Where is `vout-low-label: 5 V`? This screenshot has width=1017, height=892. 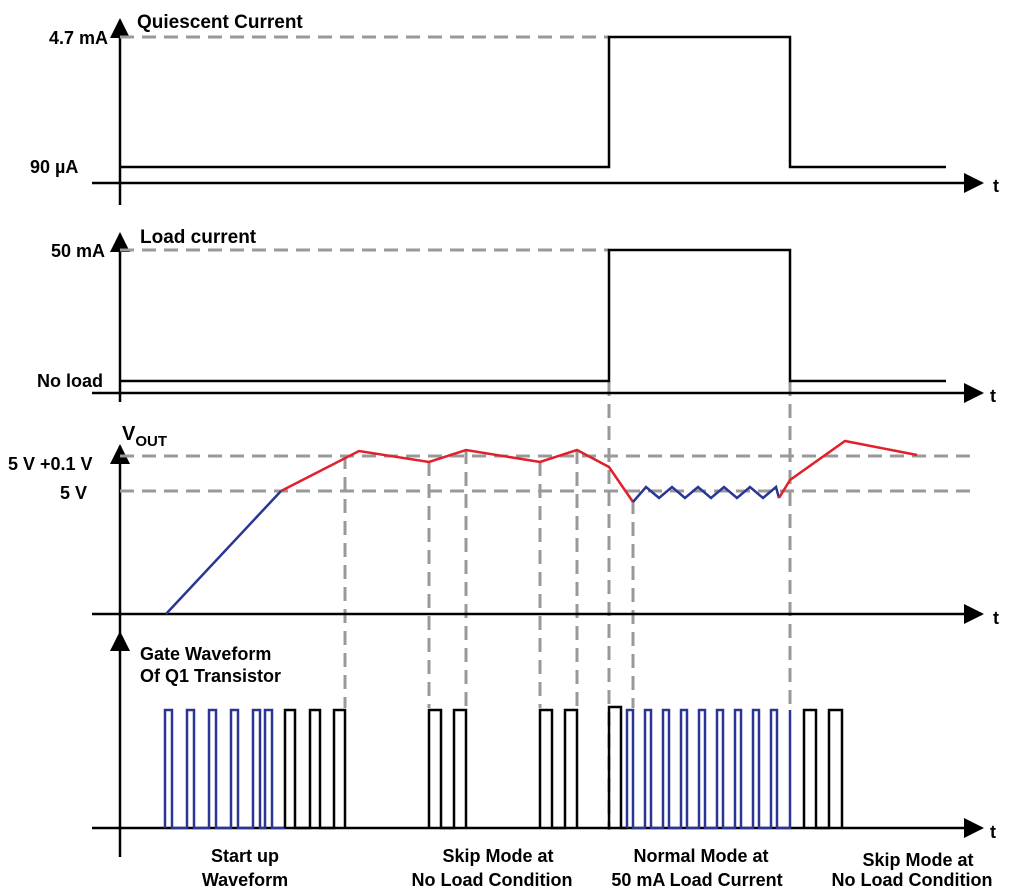
vout-low-label: 5 V is located at coordinates (73, 493).